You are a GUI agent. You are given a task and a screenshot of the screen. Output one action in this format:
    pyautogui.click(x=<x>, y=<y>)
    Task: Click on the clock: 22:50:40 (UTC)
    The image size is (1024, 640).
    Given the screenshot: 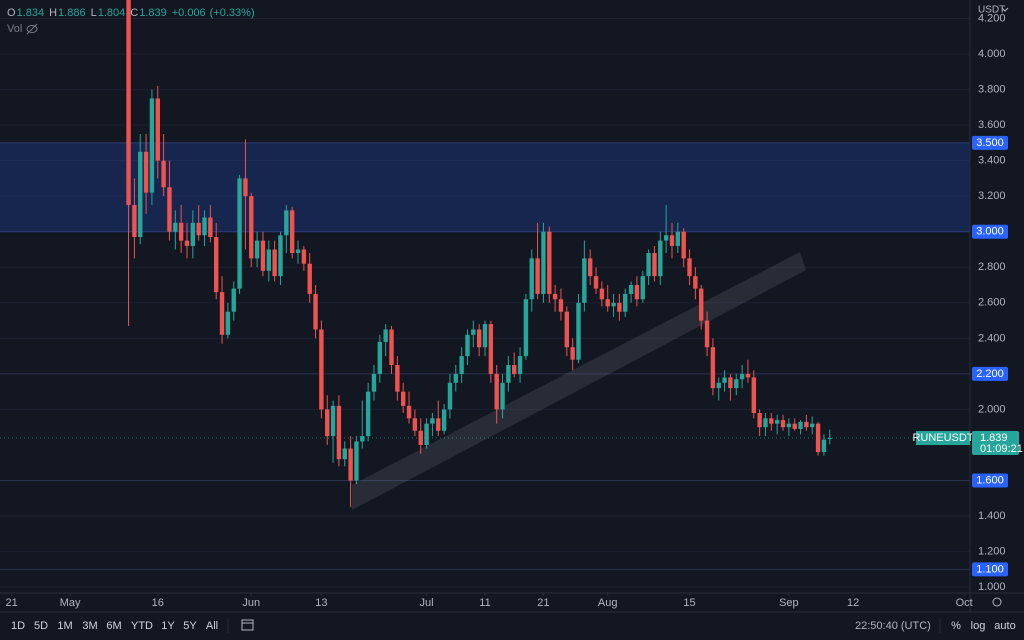 What is the action you would take?
    pyautogui.click(x=893, y=626)
    